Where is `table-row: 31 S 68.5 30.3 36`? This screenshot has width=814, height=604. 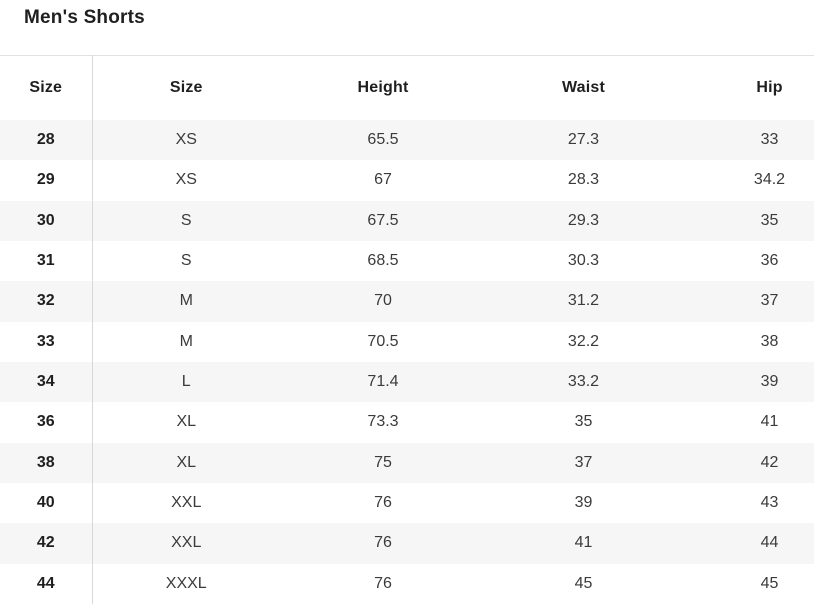
table-row: 31 S 68.5 30.3 36 is located at coordinates (407, 261).